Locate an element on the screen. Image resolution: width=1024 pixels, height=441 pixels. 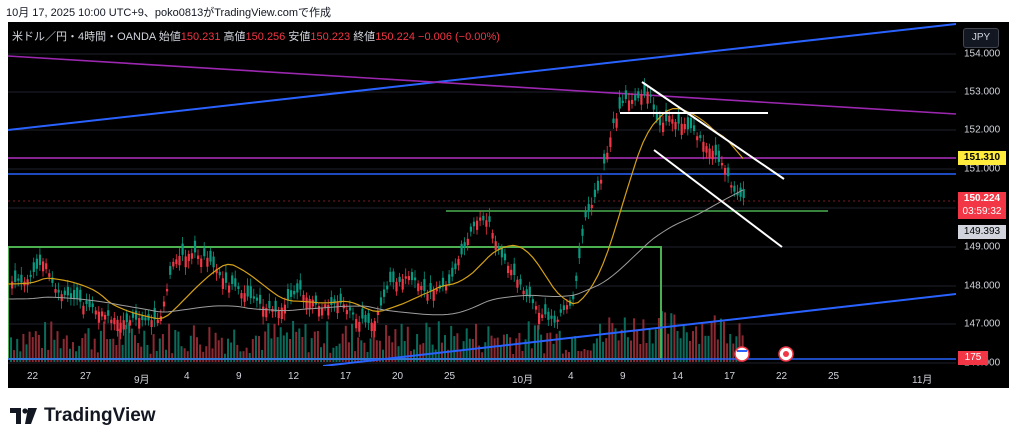
brand-name: TradingView is located at coordinates (100, 415).